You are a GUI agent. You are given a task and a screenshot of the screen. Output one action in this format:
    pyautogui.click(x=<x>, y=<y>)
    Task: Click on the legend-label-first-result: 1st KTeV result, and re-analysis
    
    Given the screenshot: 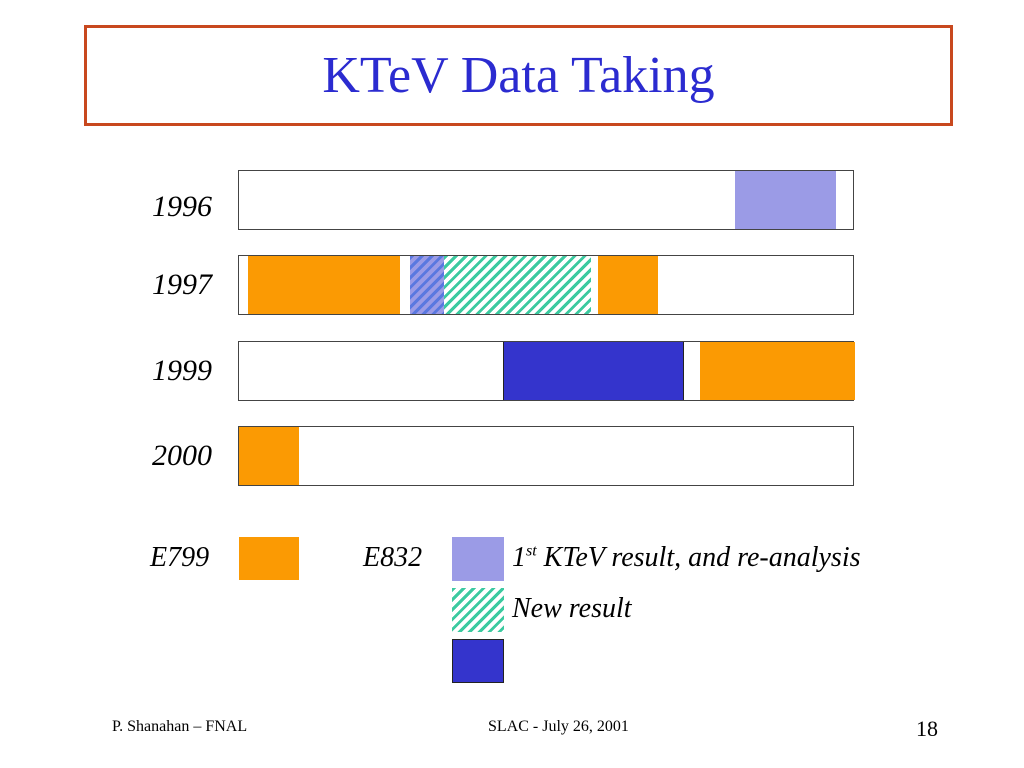 What is the action you would take?
    pyautogui.click(x=686, y=558)
    